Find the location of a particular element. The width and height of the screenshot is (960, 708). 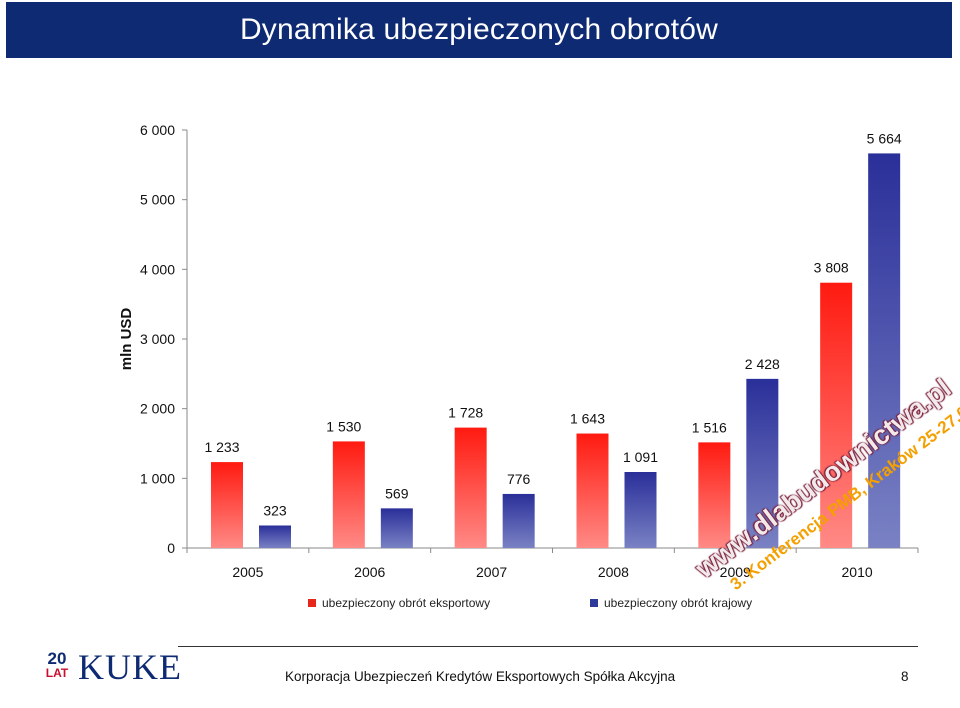

x-tick-label: 2008 is located at coordinates (613, 572).